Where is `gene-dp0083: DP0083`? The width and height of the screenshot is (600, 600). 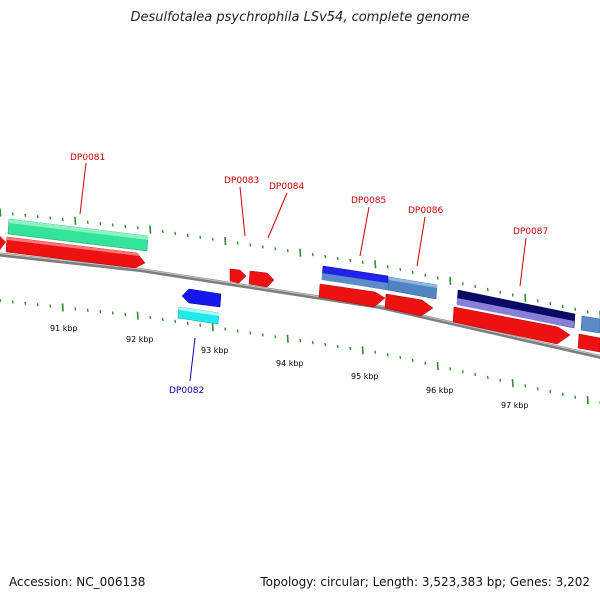
gene-dp0083: DP0083 is located at coordinates (241, 230).